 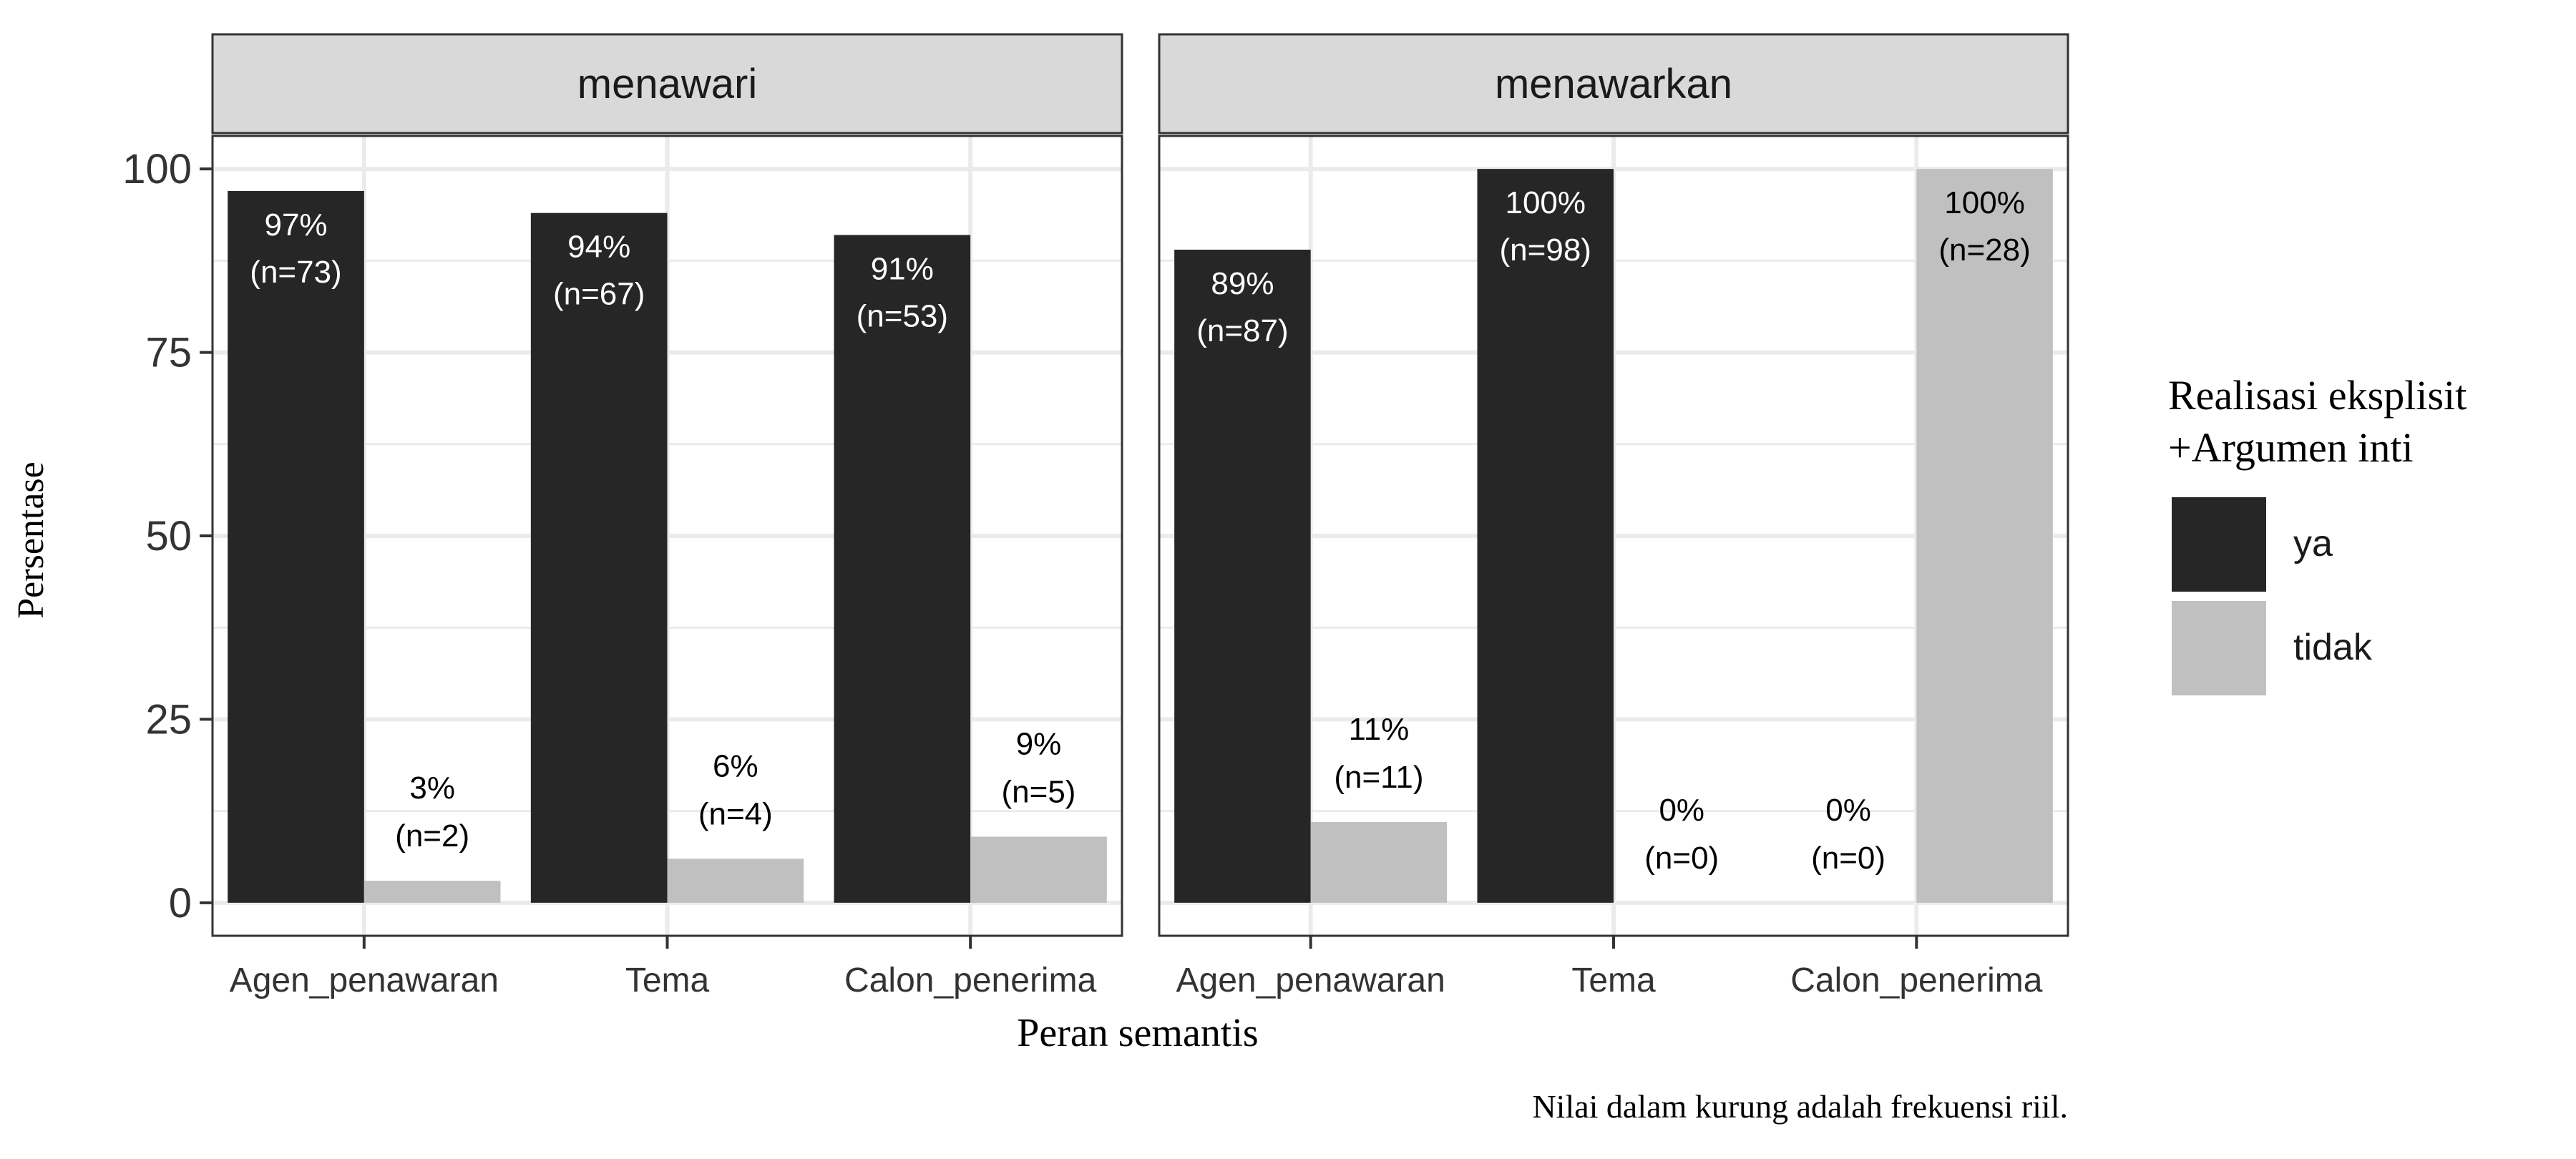 I want to click on y-tick-label: 25, so click(x=168, y=719).